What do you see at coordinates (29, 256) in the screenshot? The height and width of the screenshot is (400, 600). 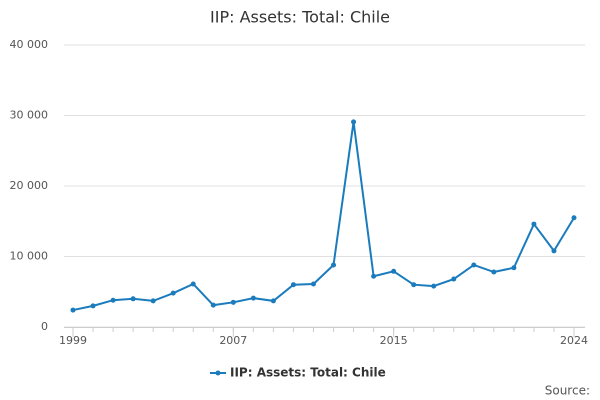 I see `y-tick-label: 10 000` at bounding box center [29, 256].